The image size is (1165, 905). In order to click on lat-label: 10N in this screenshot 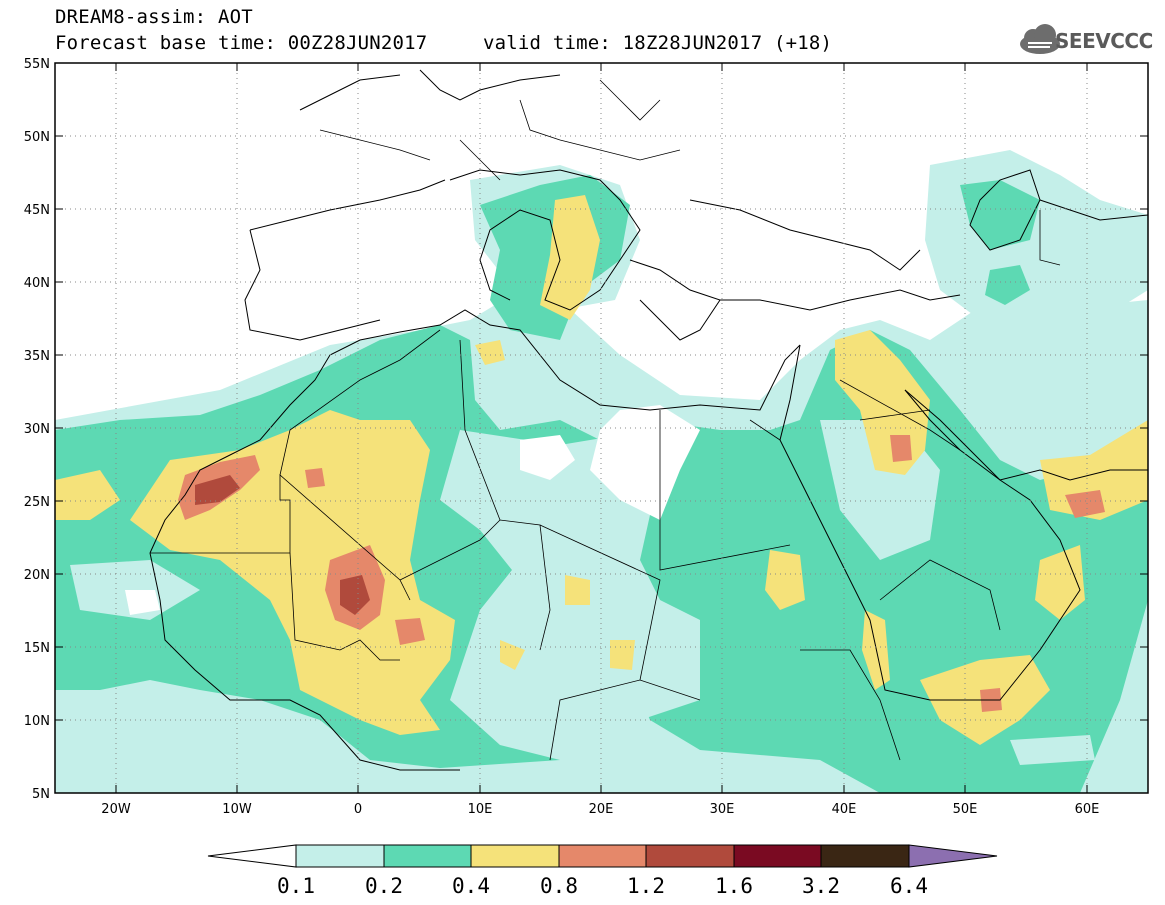, I will do `click(37, 721)`.